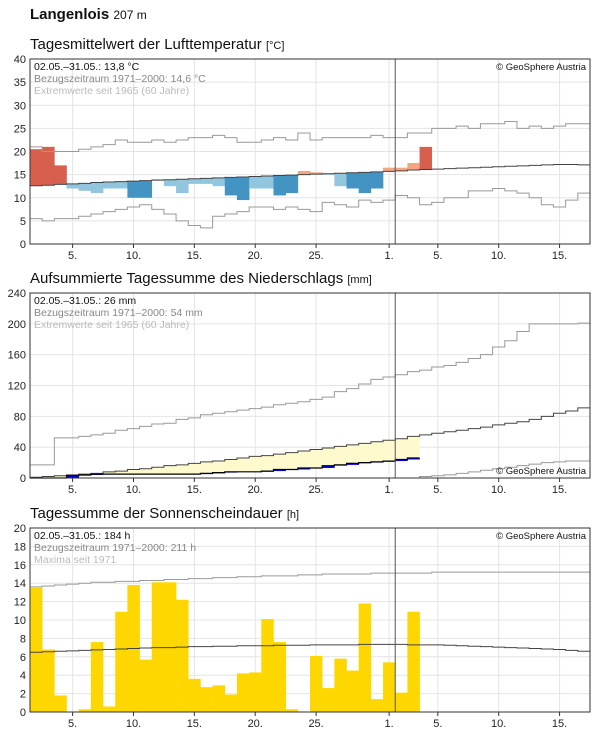 This screenshot has height=729, width=596. I want to click on temperature-title-text: Tagesmittelwert der Lufttemperatur, so click(146, 44).